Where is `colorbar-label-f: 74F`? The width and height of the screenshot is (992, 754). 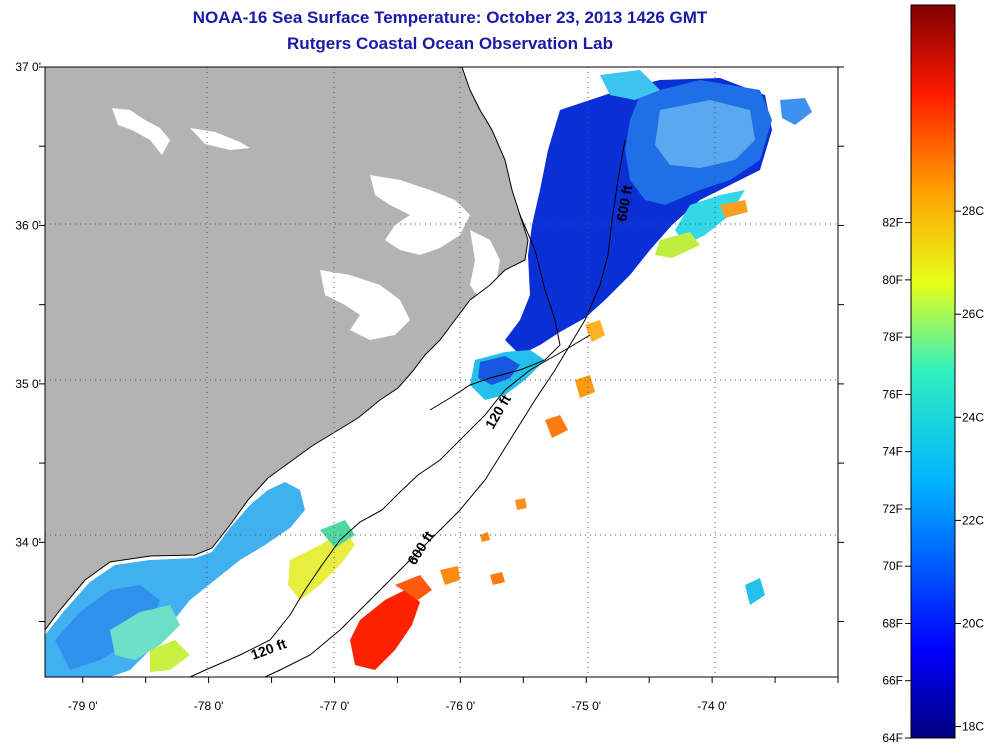 colorbar-label-f: 74F is located at coordinates (892, 452).